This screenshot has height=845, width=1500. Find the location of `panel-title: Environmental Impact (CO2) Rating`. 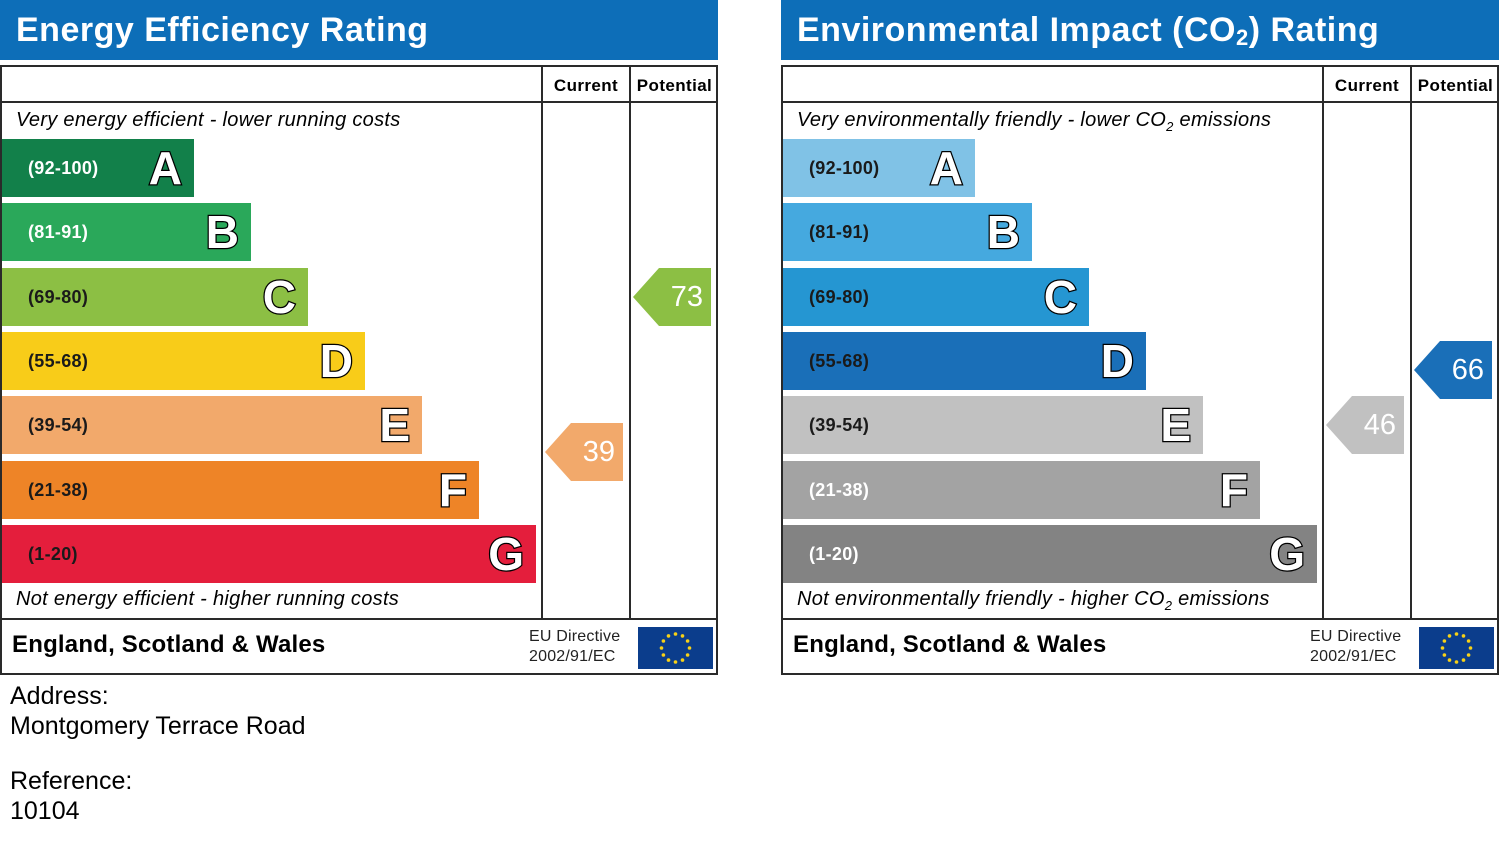

panel-title: Environmental Impact (CO2) Rating is located at coordinates (1140, 30).